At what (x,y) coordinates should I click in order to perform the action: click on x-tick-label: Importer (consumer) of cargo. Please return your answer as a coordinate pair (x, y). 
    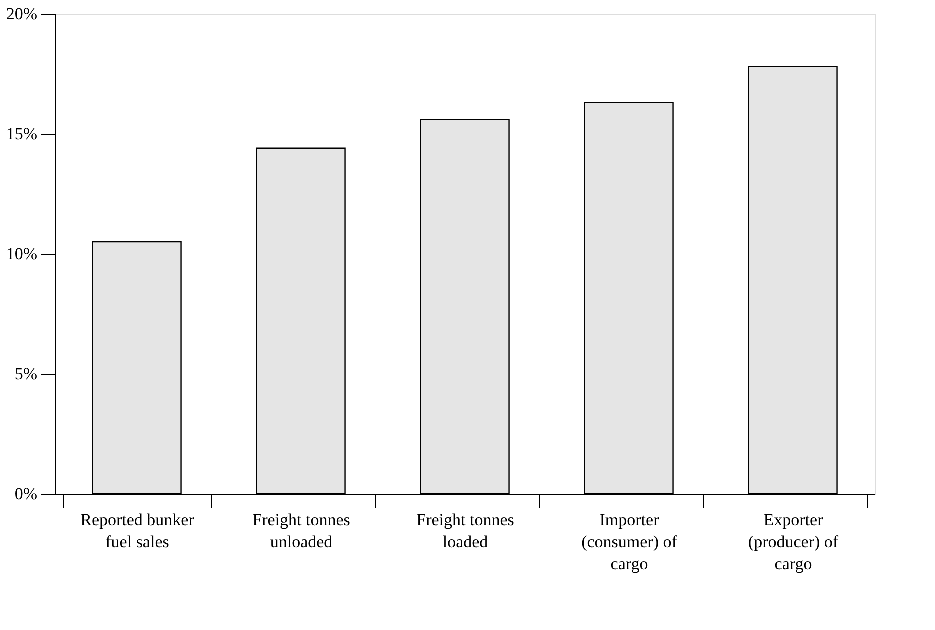
    Looking at the image, I should click on (630, 542).